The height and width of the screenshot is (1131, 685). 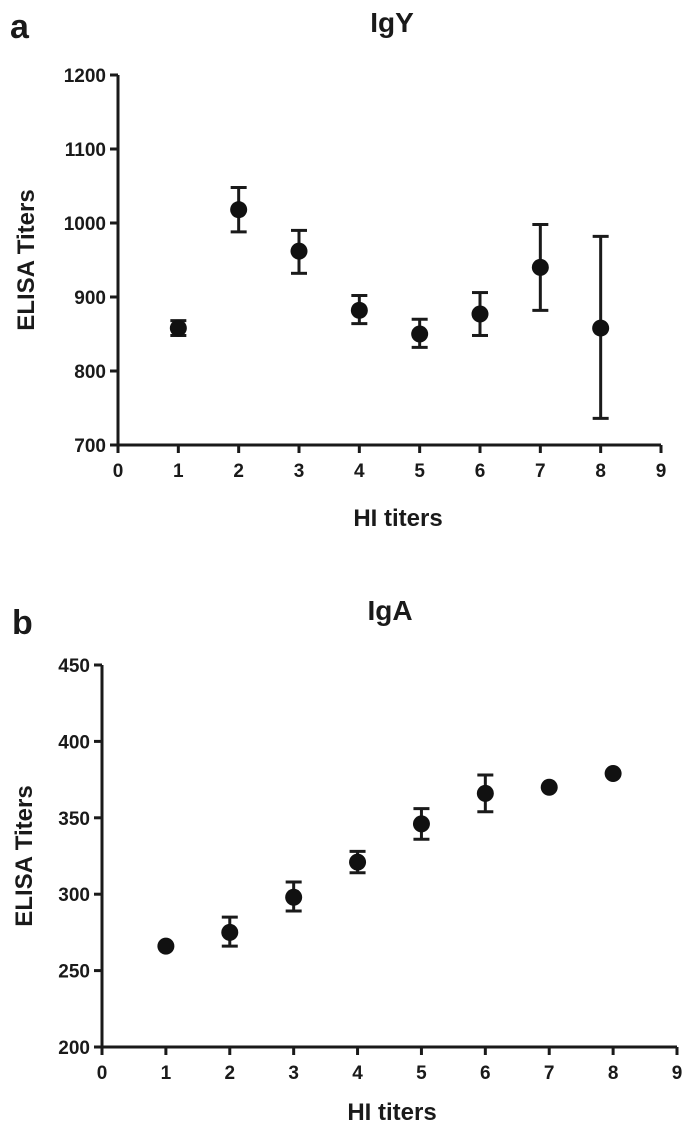 I want to click on x-tick-label-b: 0, so click(x=102, y=1073).